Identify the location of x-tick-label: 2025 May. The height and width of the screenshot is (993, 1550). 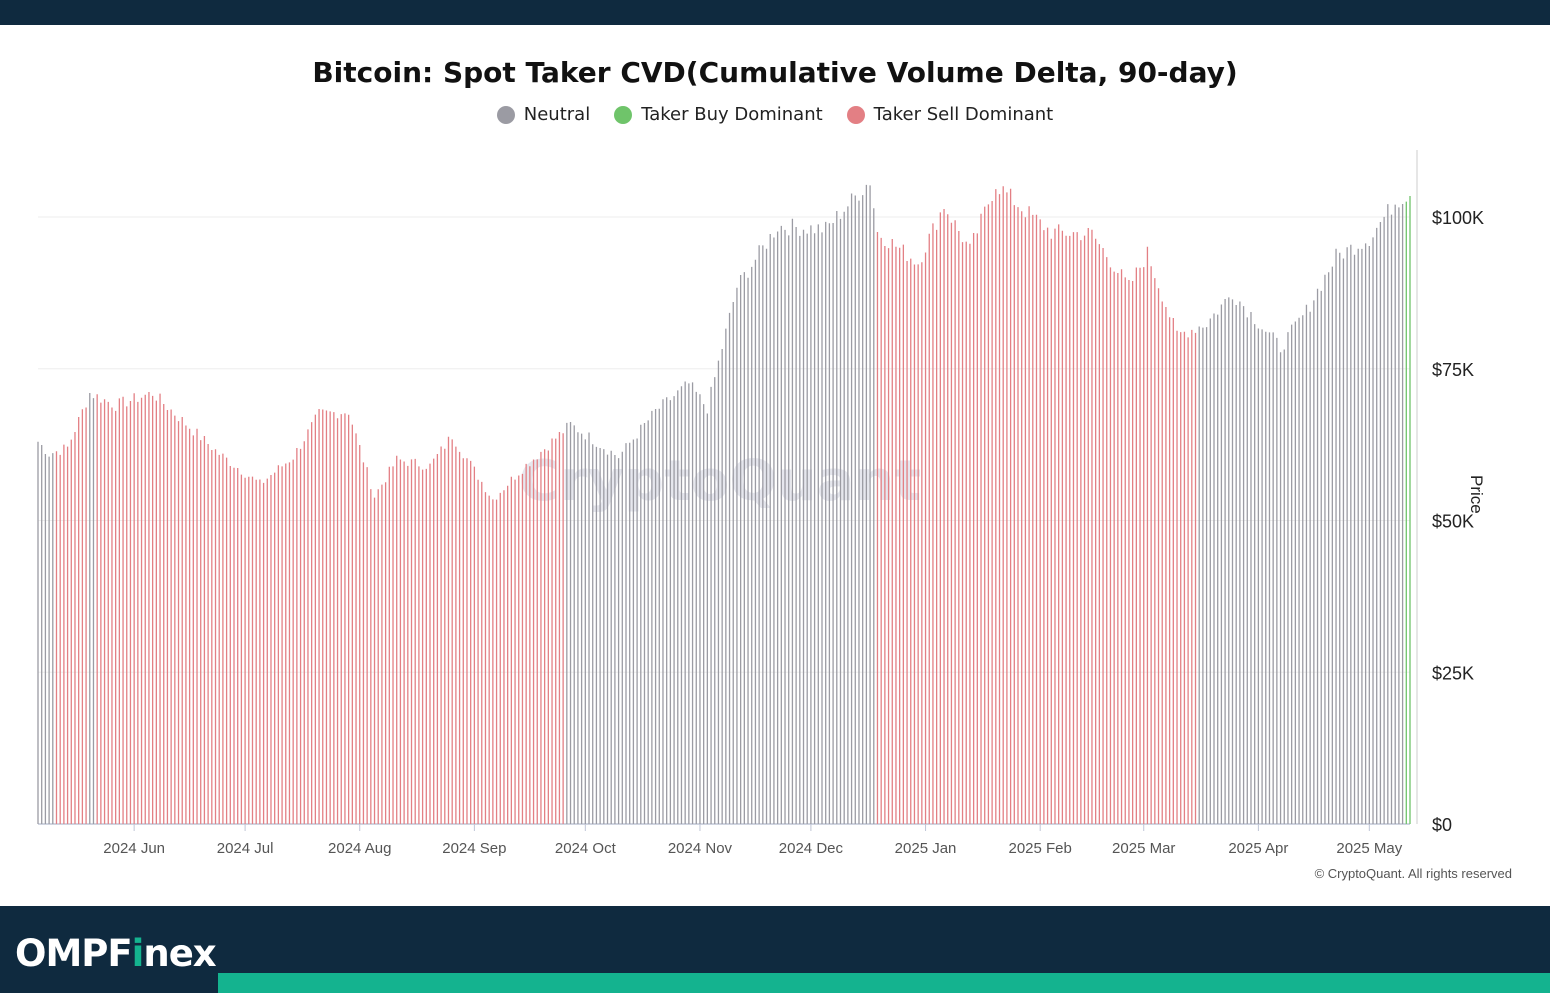
(1369, 848).